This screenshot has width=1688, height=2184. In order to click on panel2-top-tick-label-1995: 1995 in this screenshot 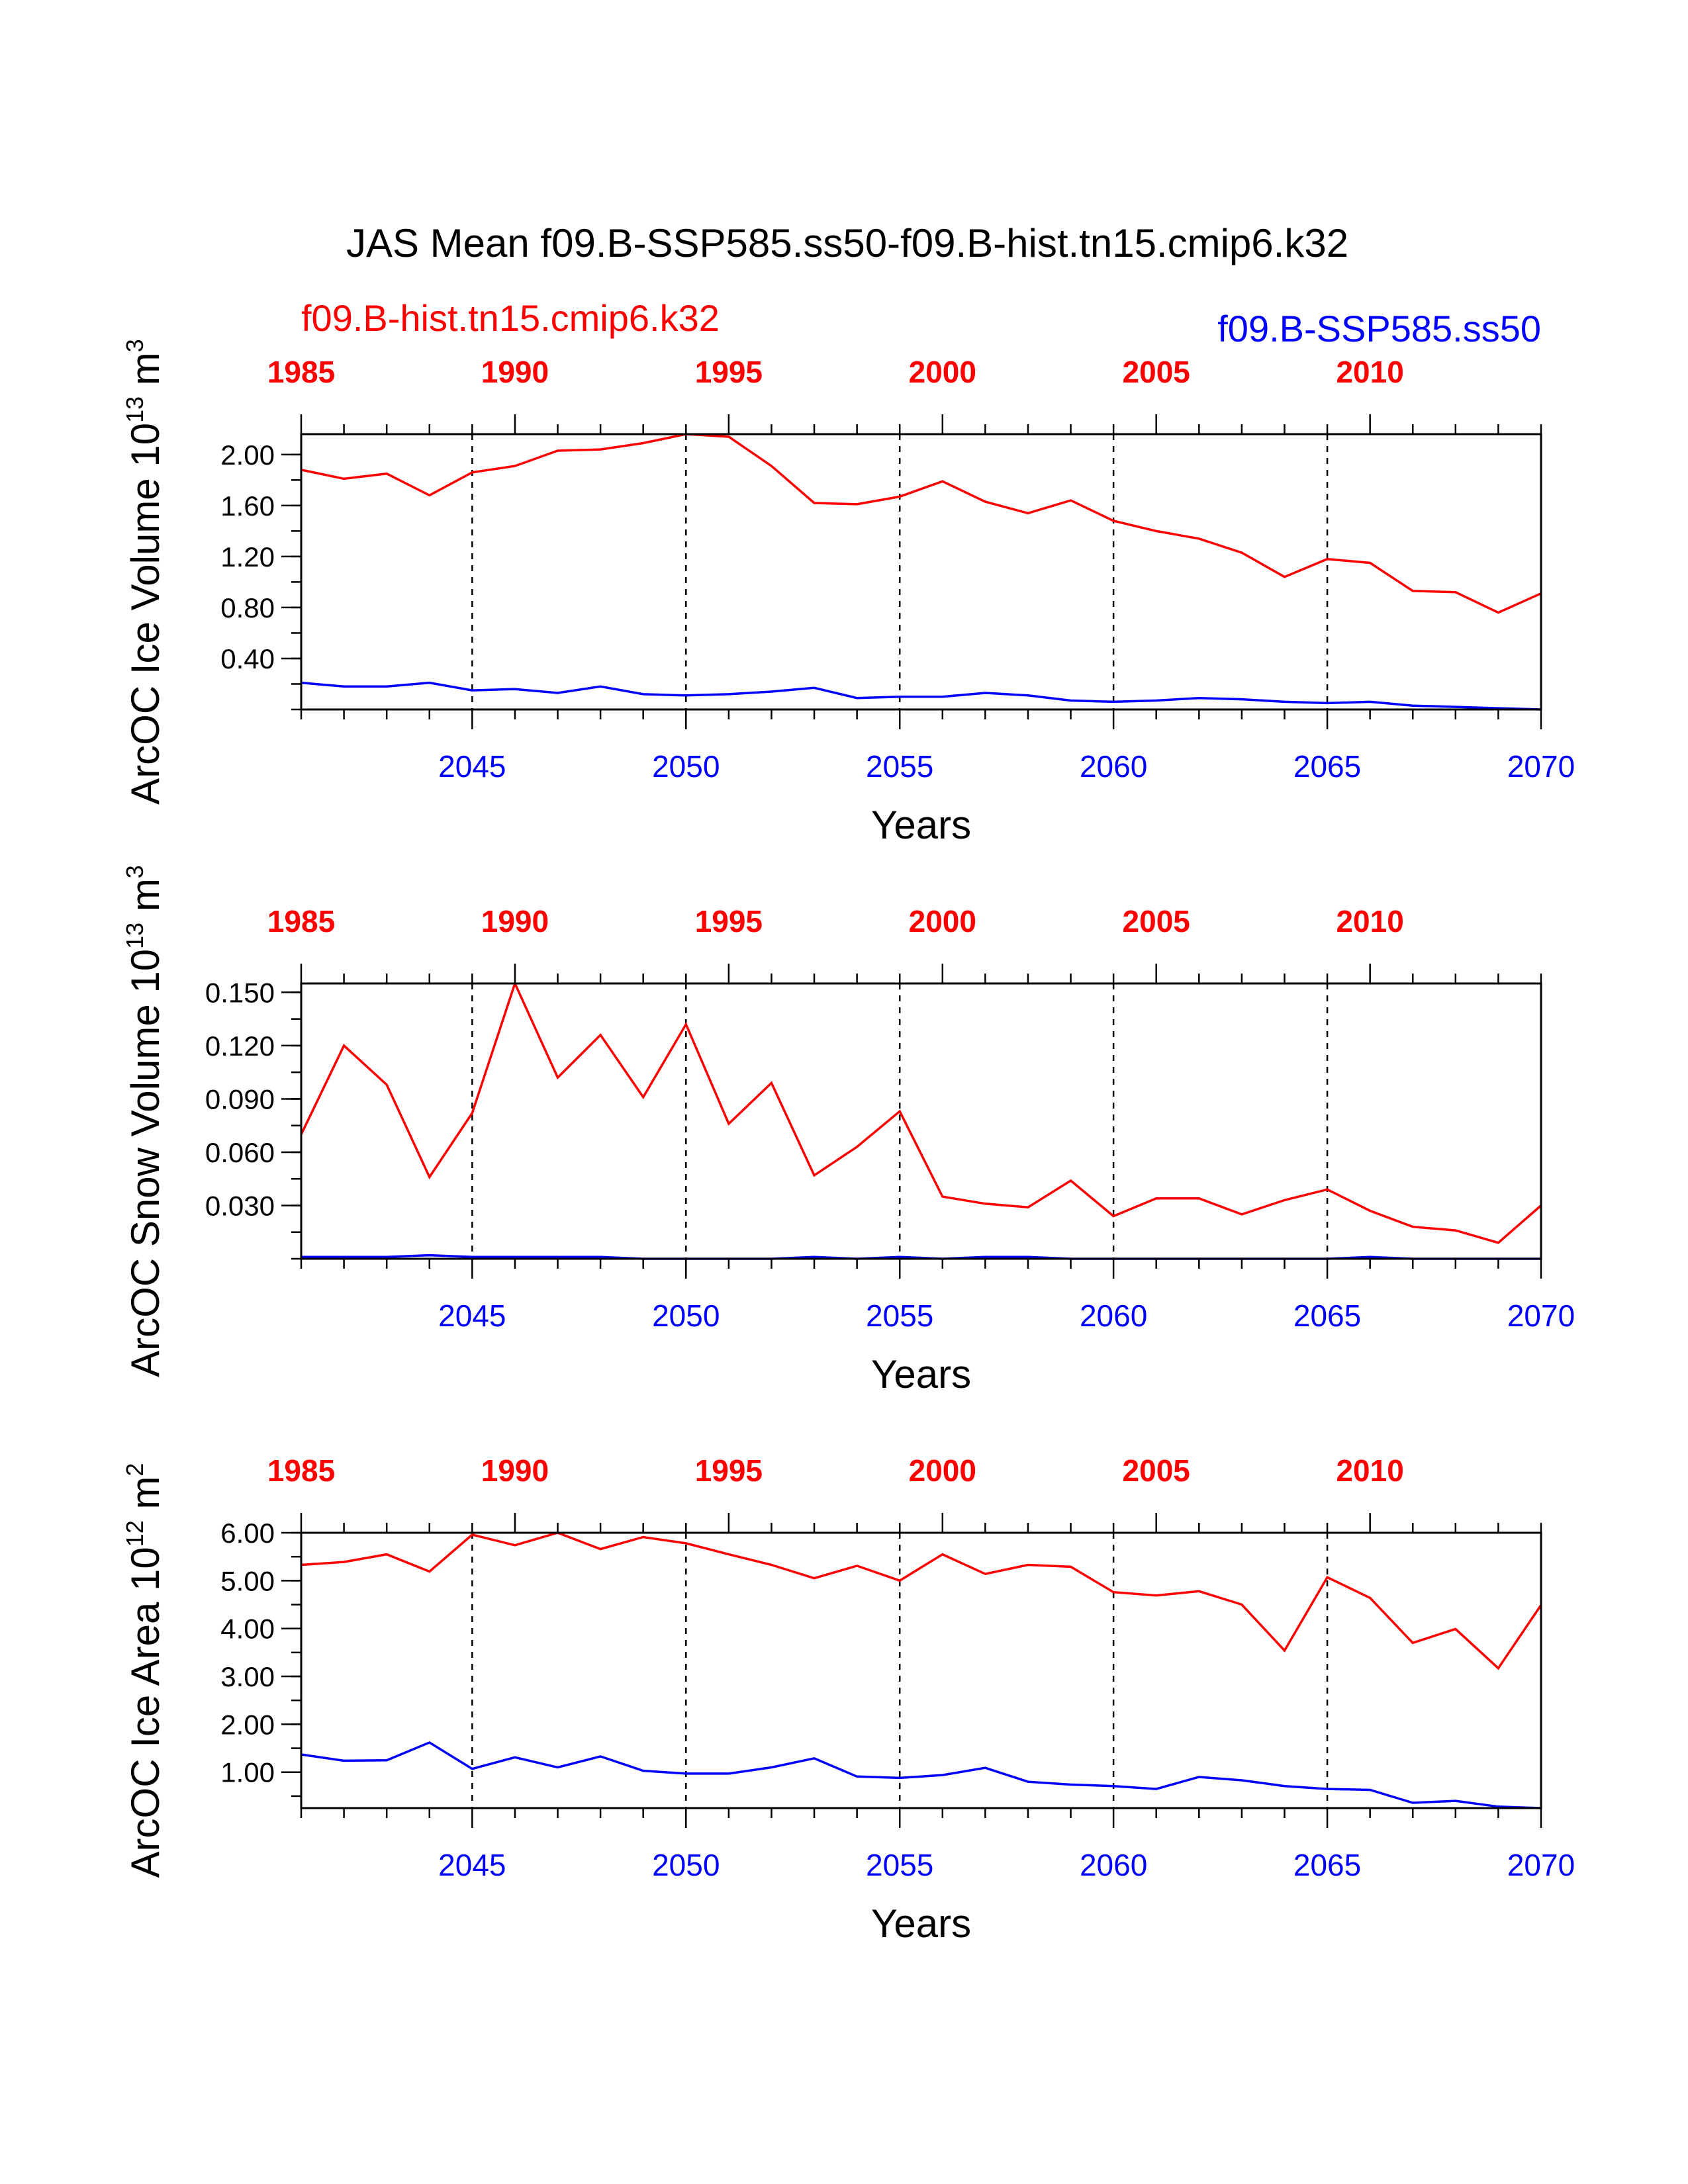, I will do `click(729, 921)`.